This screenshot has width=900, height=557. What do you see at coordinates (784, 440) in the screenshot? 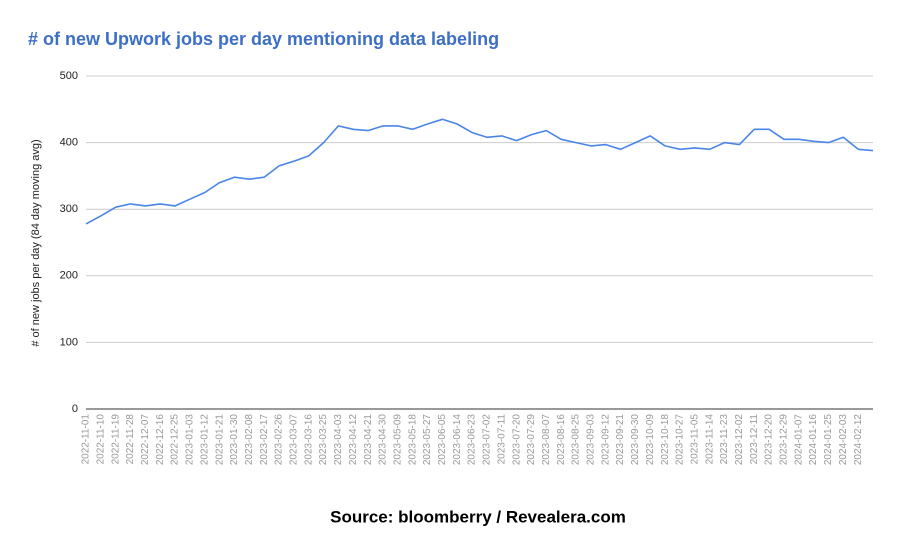
I see `x-tick-label: 2023-12-29` at bounding box center [784, 440].